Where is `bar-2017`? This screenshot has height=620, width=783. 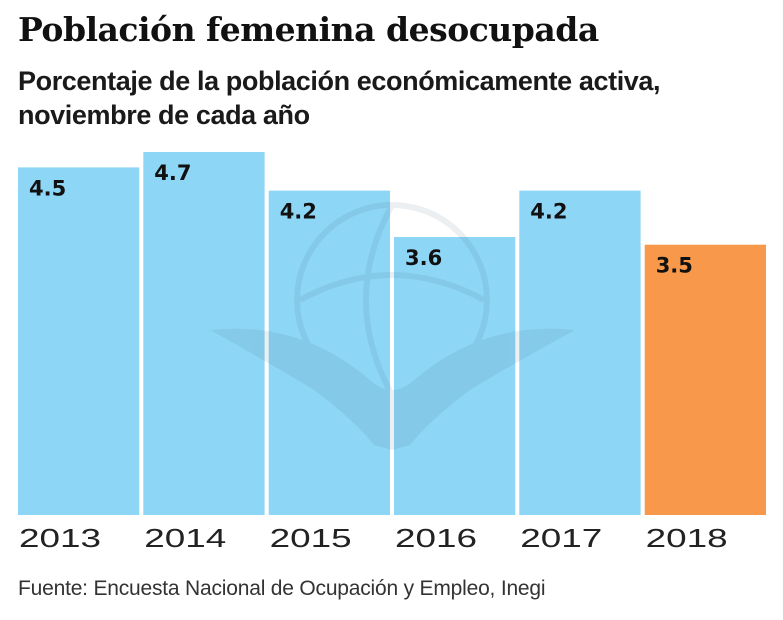 bar-2017 is located at coordinates (580, 352).